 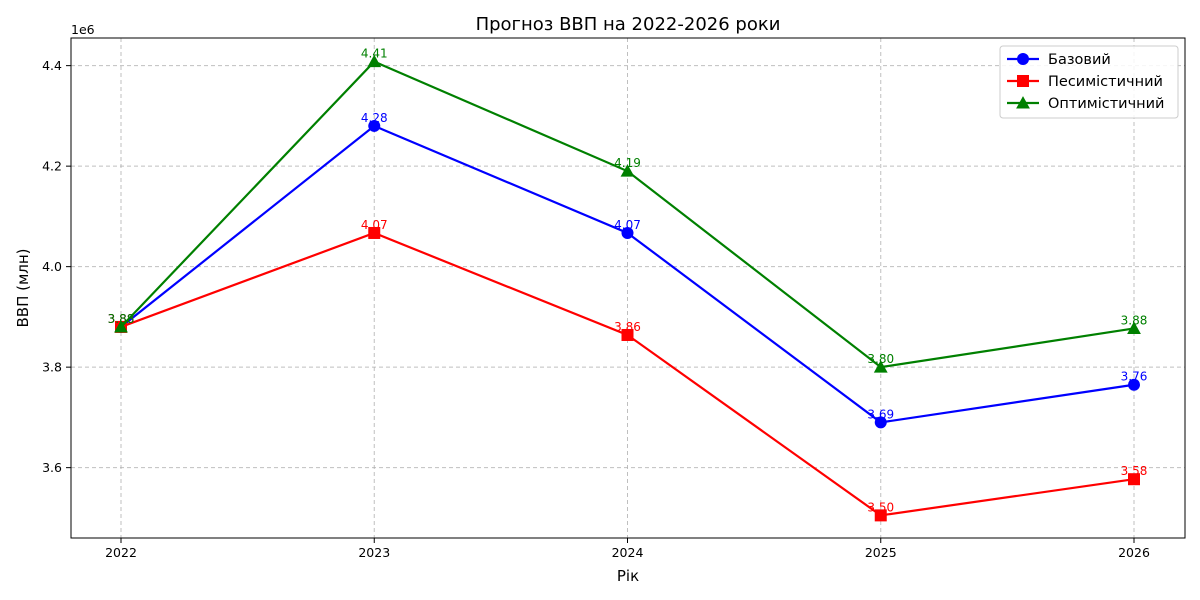 I want to click on point-0-2026, so click(x=1134, y=384).